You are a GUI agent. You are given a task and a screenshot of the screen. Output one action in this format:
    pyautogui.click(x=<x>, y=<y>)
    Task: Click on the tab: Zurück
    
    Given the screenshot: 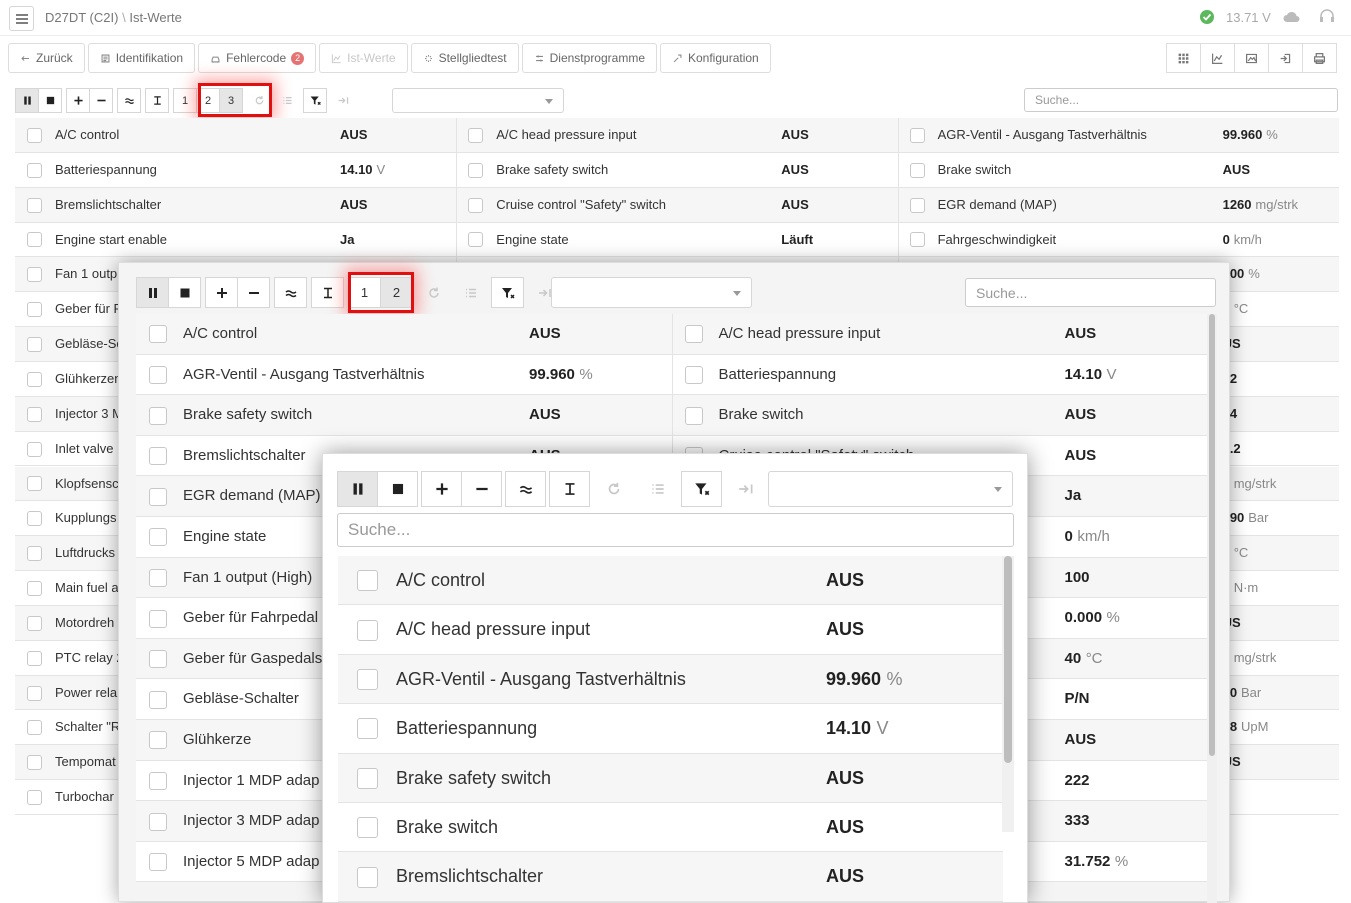 What is the action you would take?
    pyautogui.click(x=46, y=58)
    